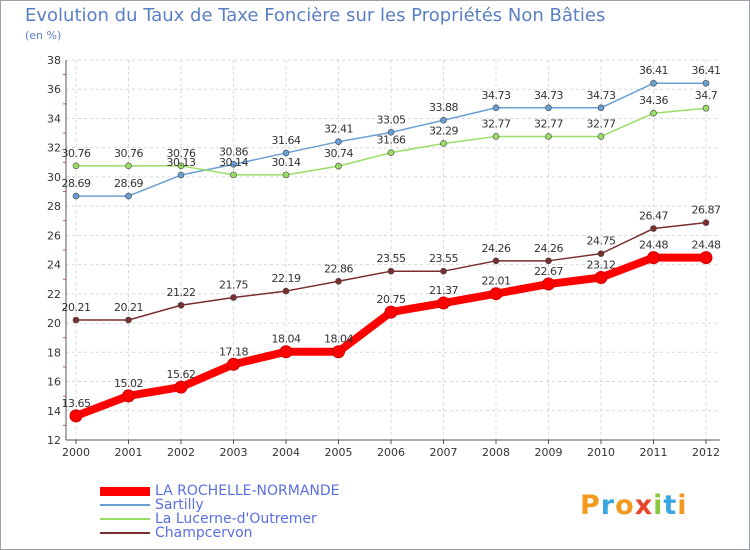 Image resolution: width=750 pixels, height=550 pixels. I want to click on x-tick-label: 2000, so click(76, 452).